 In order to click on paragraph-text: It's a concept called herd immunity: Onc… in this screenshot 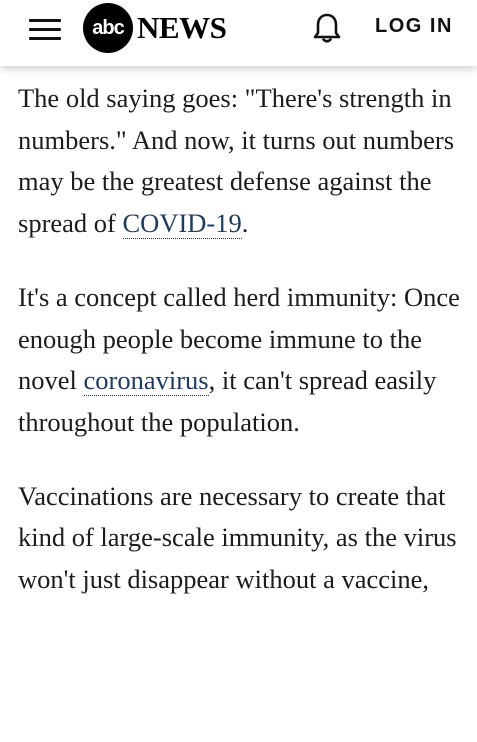, I will do `click(239, 338)`.